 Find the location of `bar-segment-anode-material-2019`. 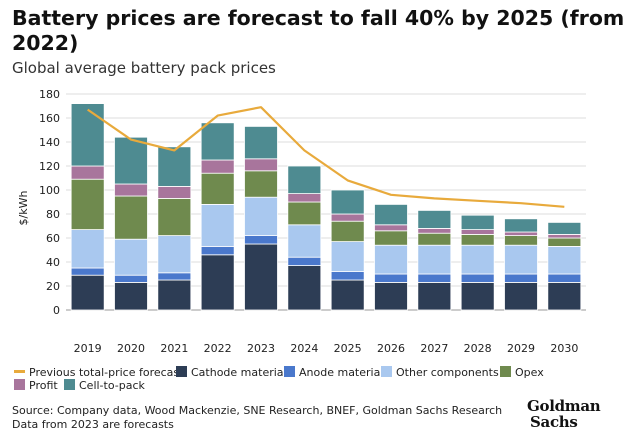

bar-segment-anode-material-2019 is located at coordinates (87, 271).